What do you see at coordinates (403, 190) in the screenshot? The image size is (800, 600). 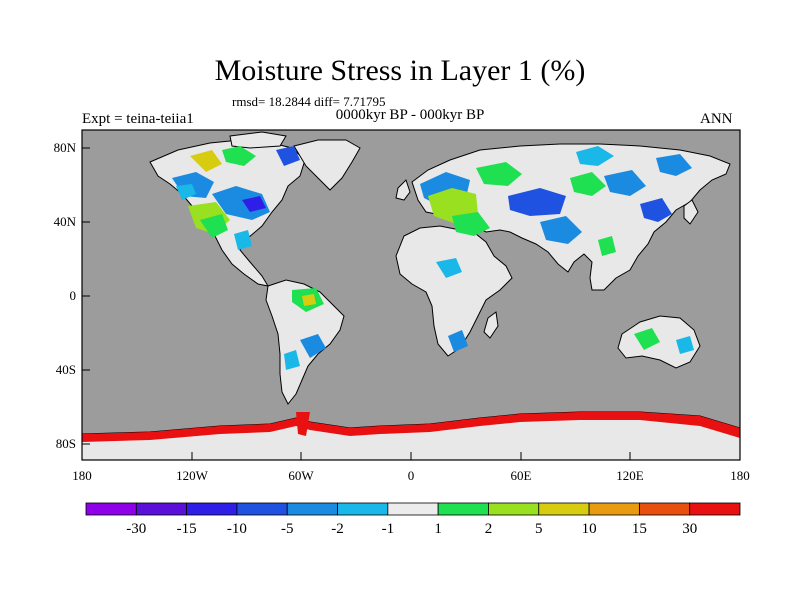 I see `uk` at bounding box center [403, 190].